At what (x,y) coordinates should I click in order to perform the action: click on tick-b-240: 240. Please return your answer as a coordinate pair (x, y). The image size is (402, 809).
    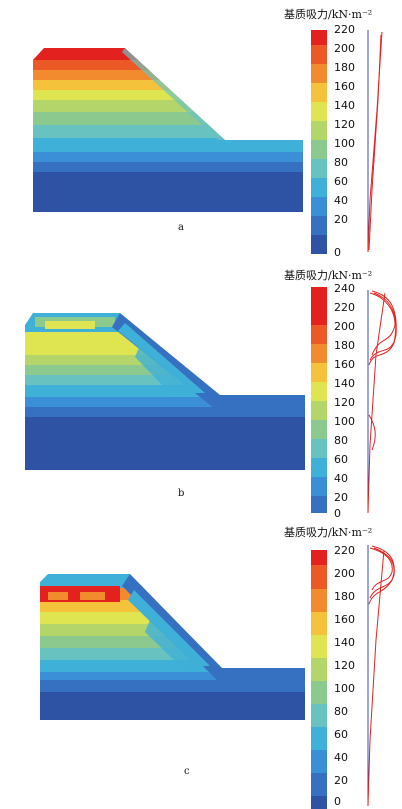
    Looking at the image, I should click on (344, 288).